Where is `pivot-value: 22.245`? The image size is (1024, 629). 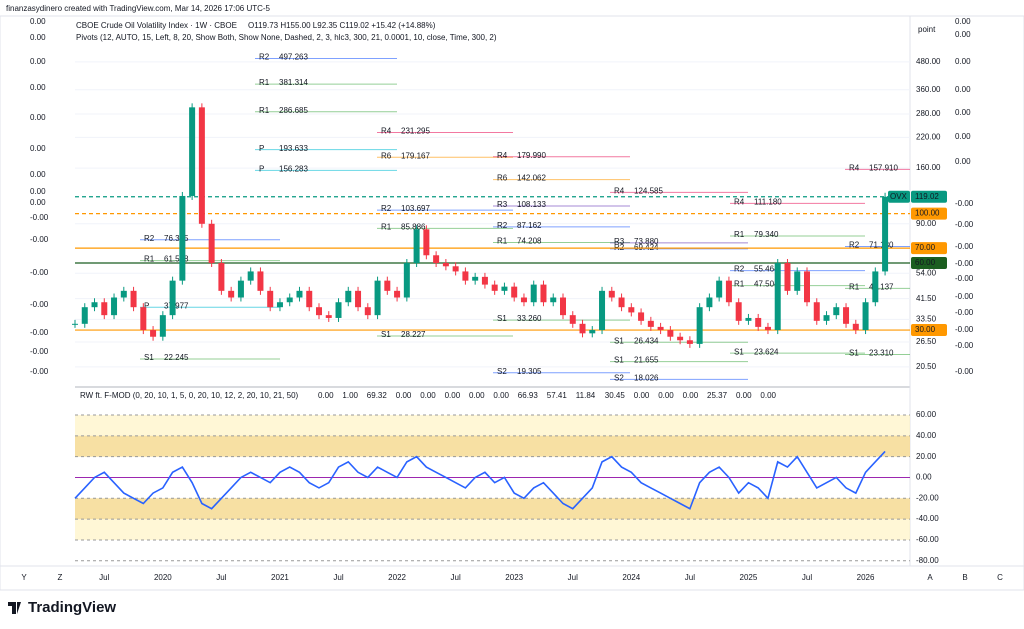 pivot-value: 22.245 is located at coordinates (176, 357).